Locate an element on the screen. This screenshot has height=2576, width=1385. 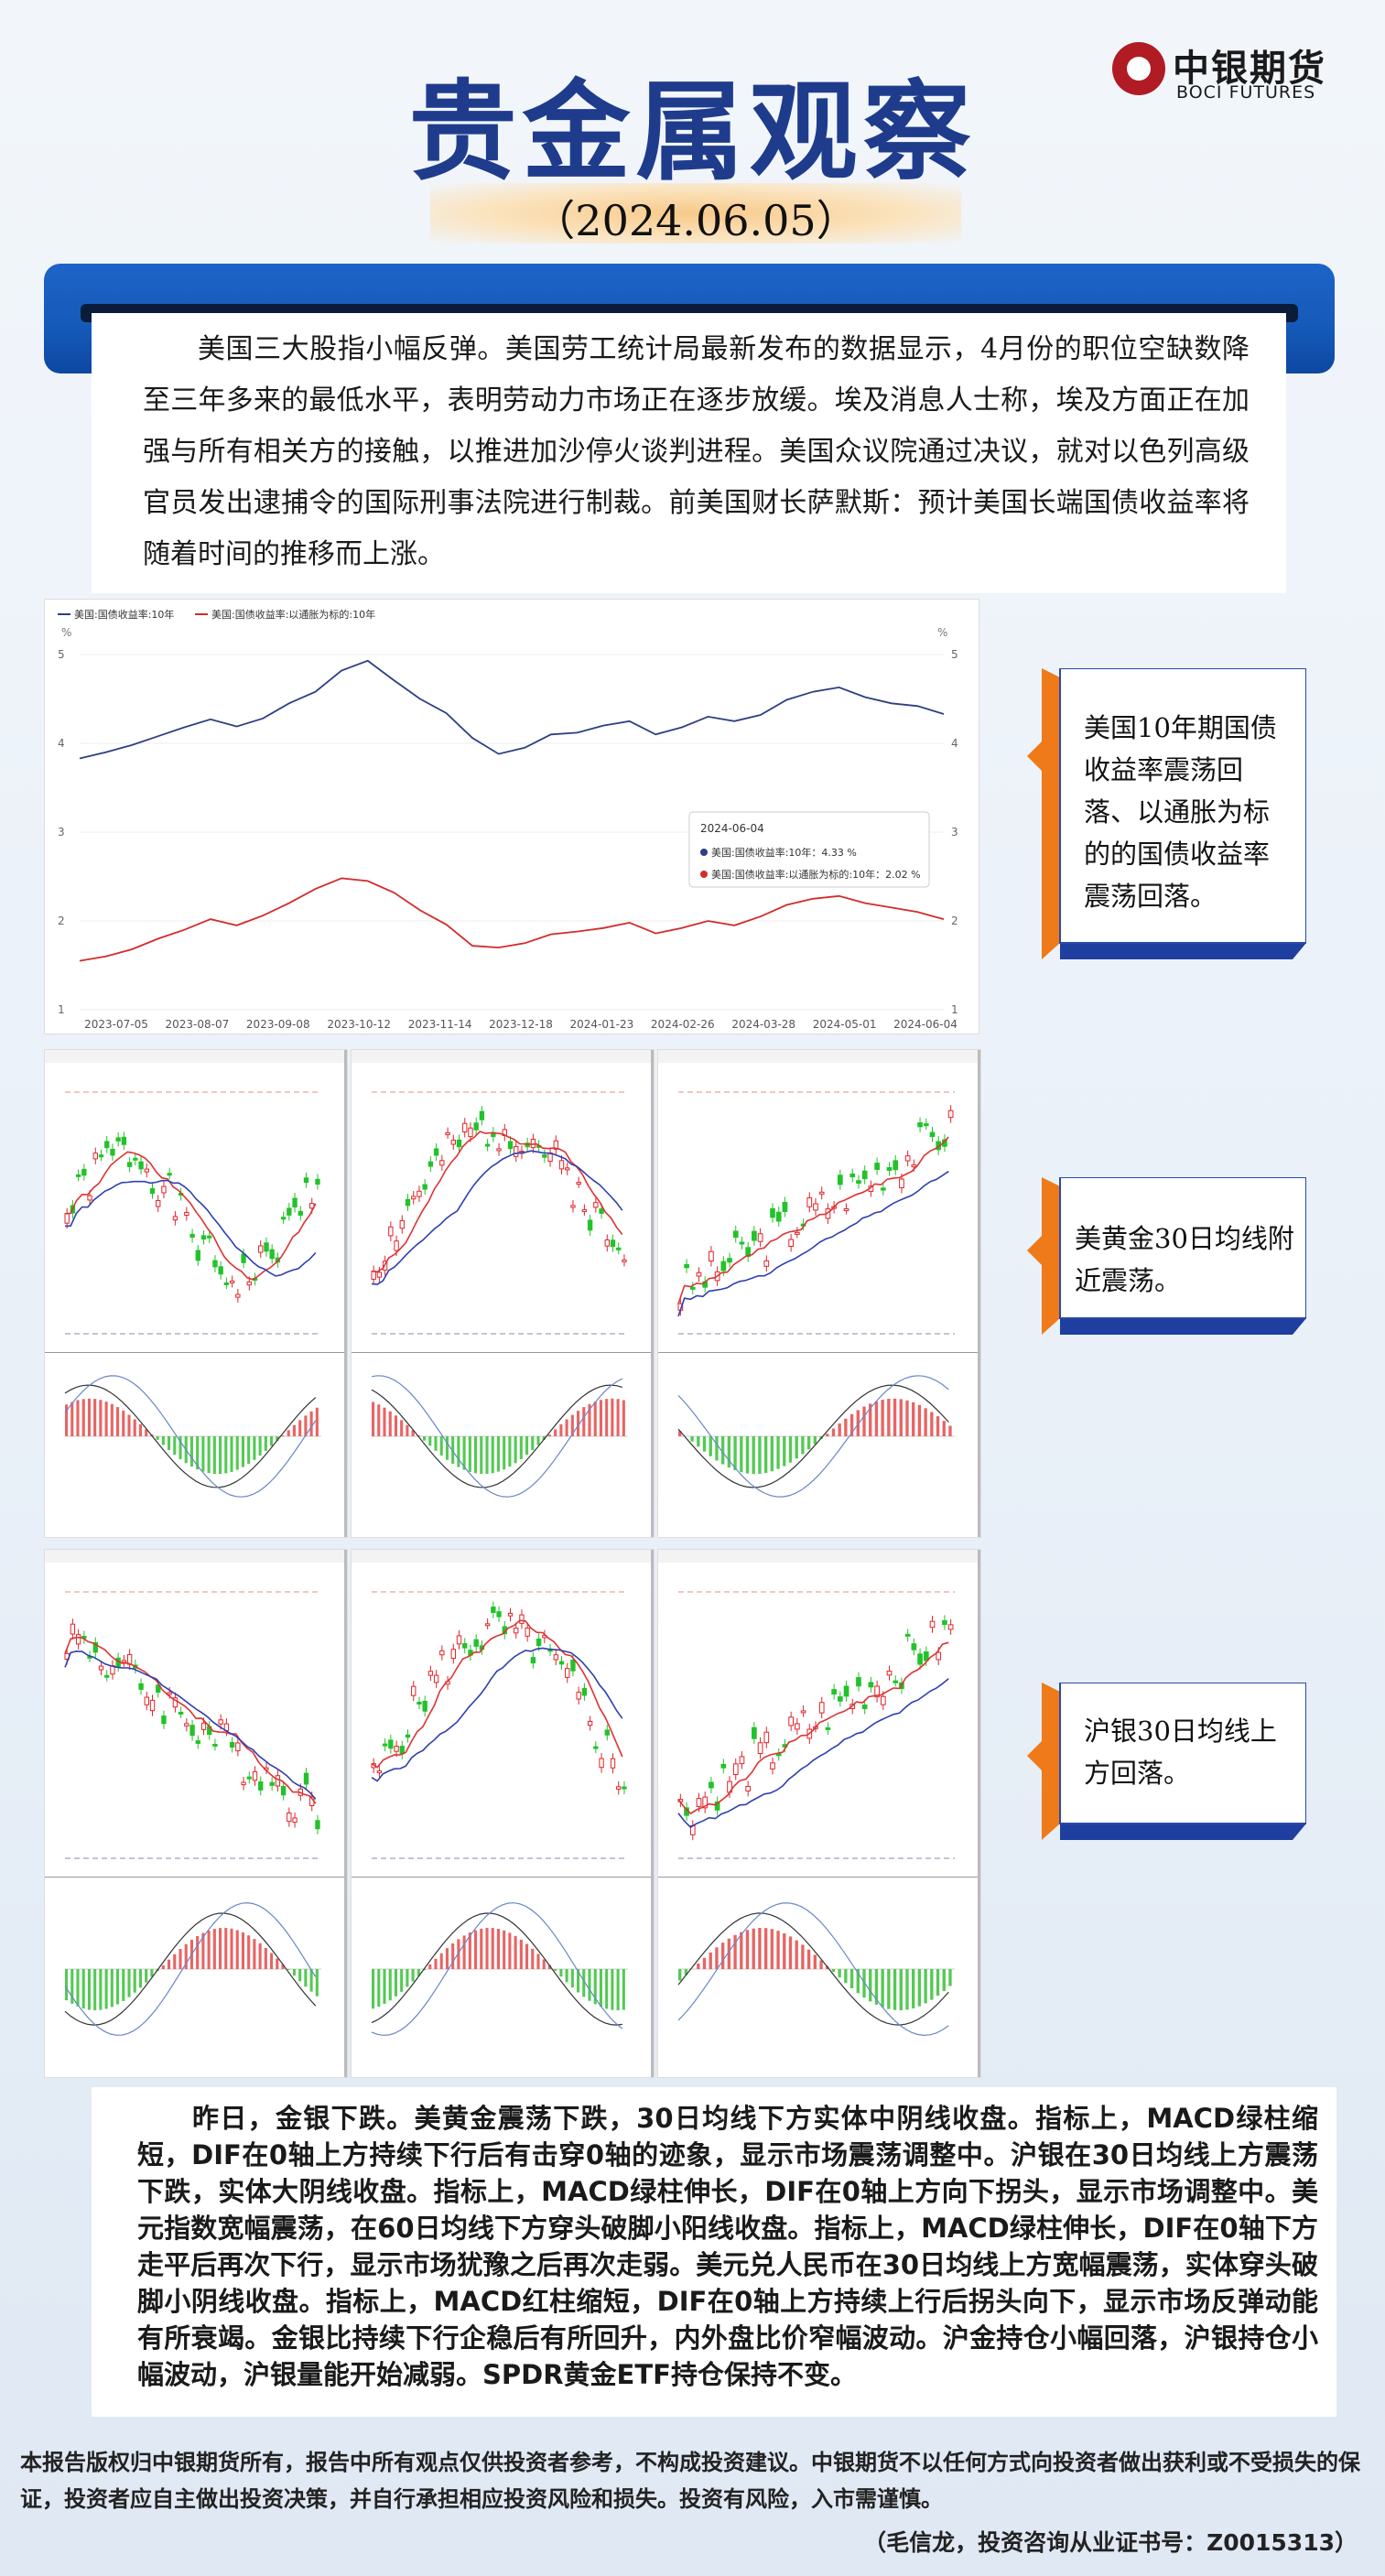
page-title: 贵金属观察 is located at coordinates (692, 132).